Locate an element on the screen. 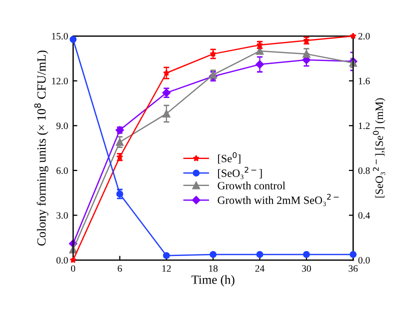 This screenshot has height=316, width=413. y2-tick-label: 1.2 is located at coordinates (364, 126).